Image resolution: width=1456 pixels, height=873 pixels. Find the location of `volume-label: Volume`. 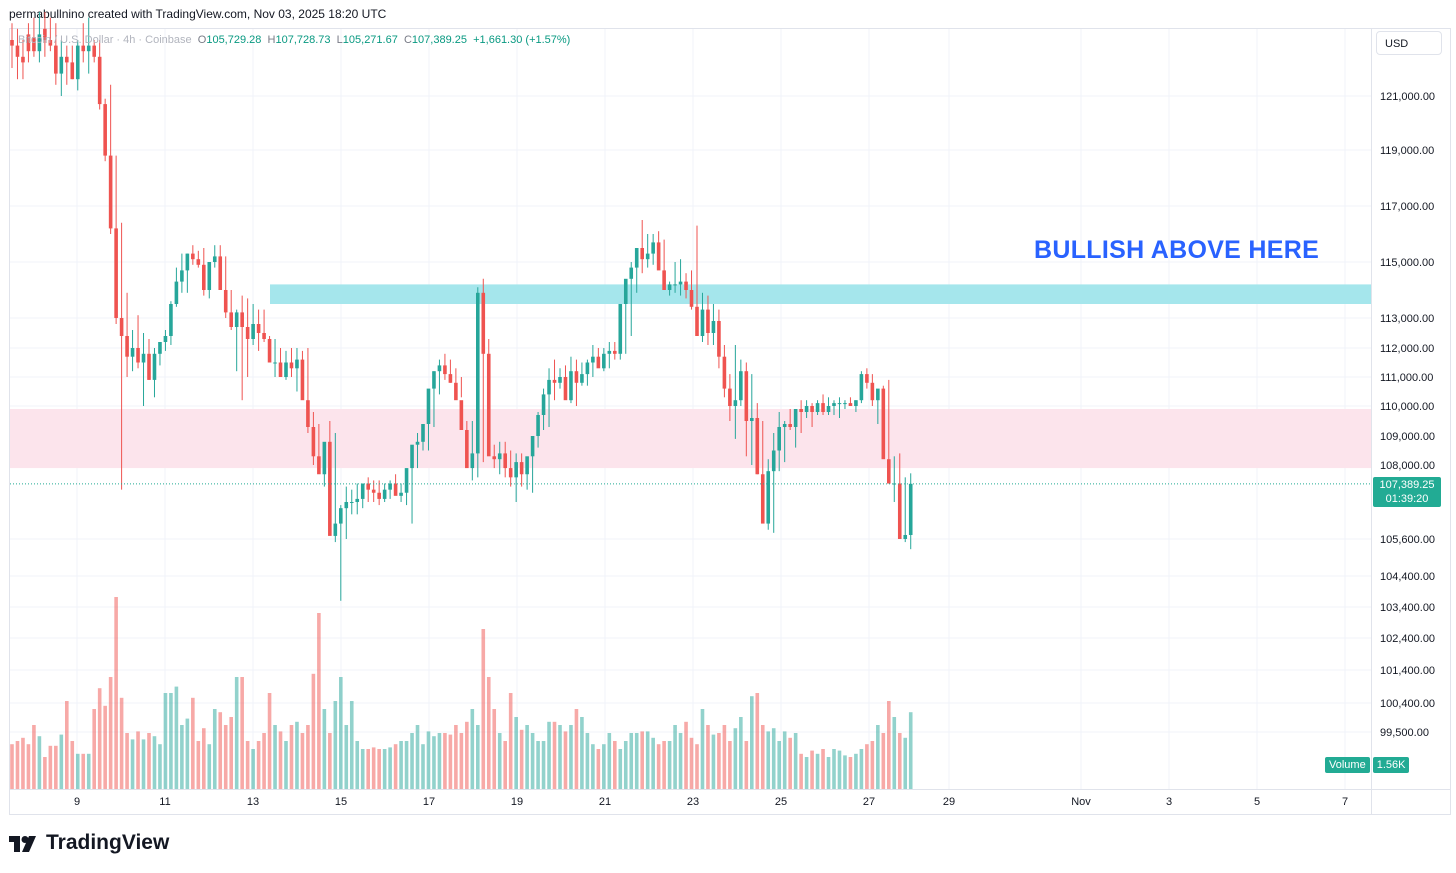

volume-label: Volume is located at coordinates (1347, 765).